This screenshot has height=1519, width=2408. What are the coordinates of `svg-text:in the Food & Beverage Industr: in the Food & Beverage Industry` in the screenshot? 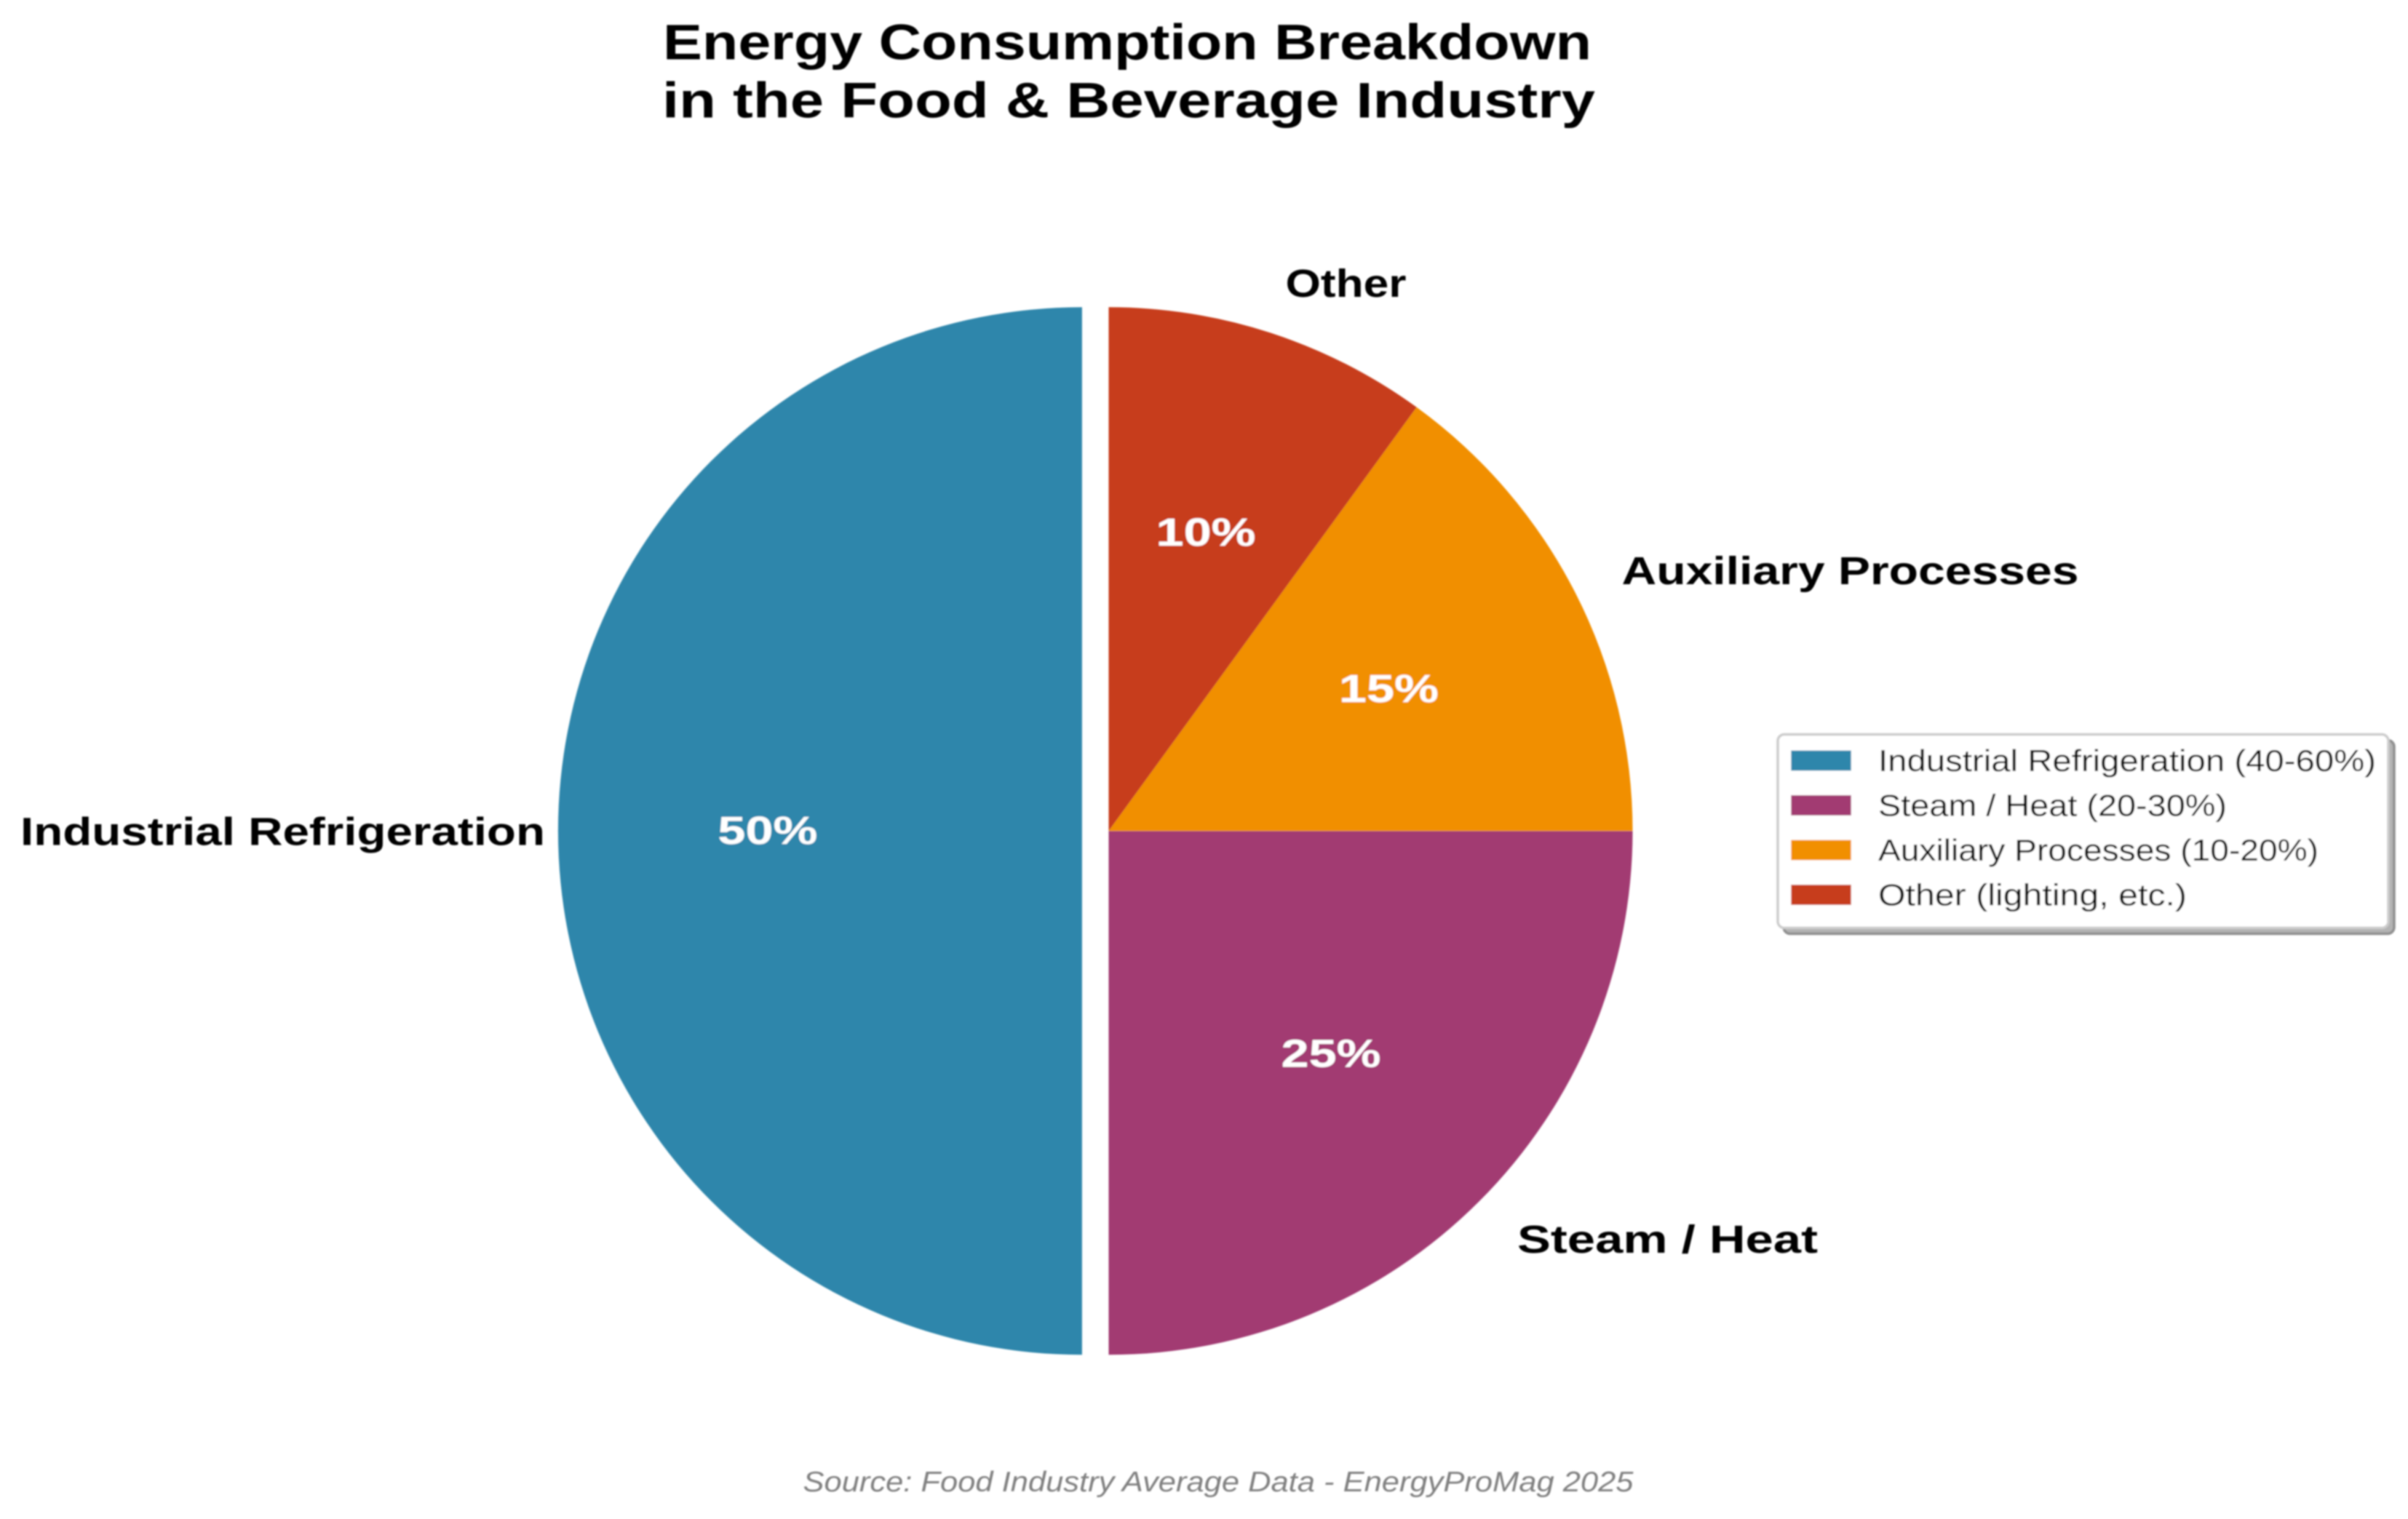 It's located at (1128, 101).